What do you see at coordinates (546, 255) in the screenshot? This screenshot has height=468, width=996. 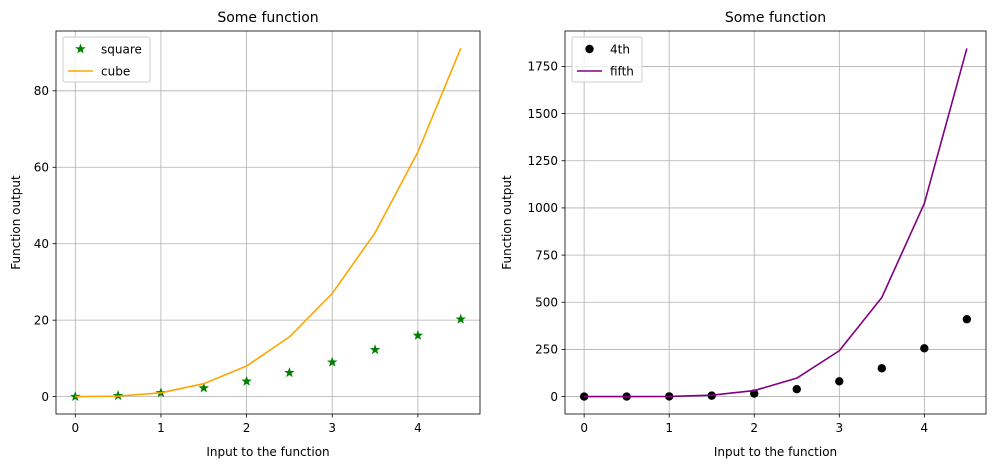 I see `right-y-tick-label: 750` at bounding box center [546, 255].